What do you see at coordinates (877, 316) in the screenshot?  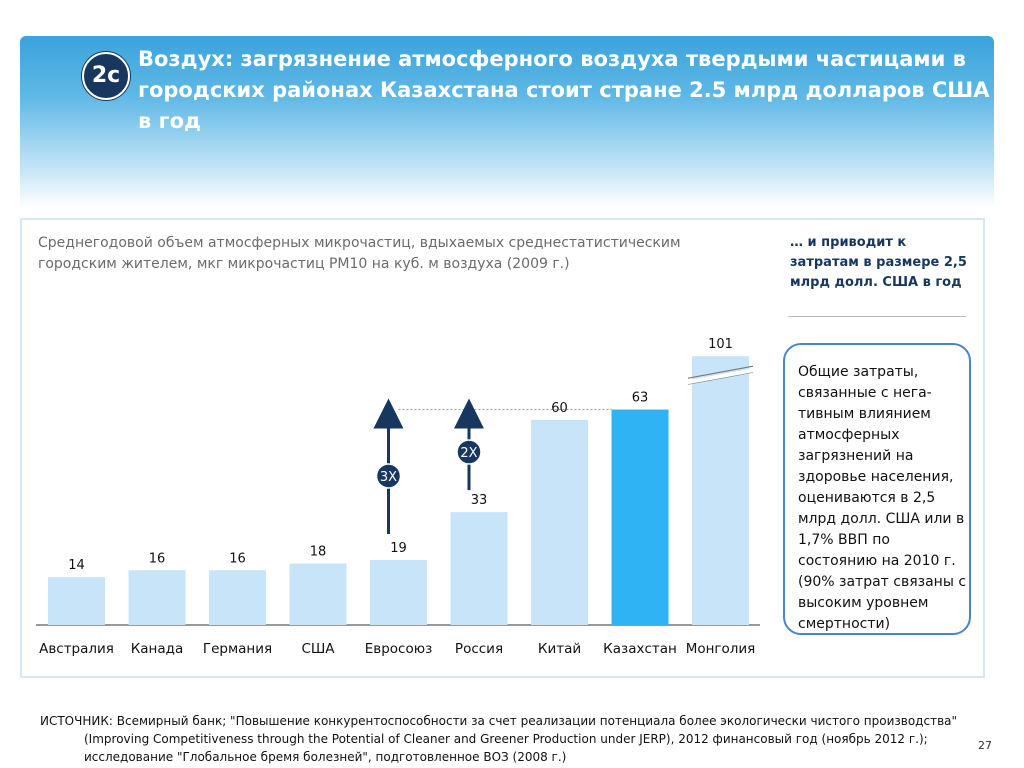 I see `note-divider` at bounding box center [877, 316].